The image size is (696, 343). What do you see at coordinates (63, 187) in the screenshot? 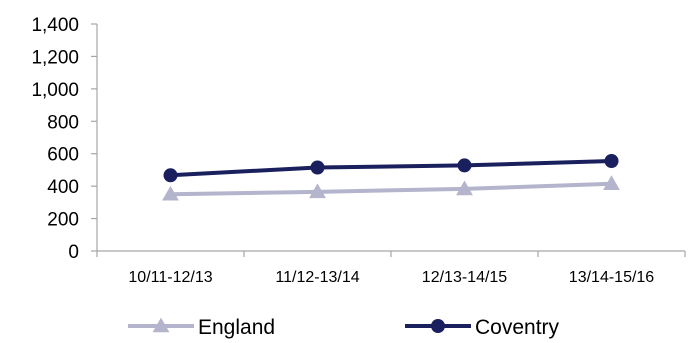
I see `y-tick-label: 400` at bounding box center [63, 187].